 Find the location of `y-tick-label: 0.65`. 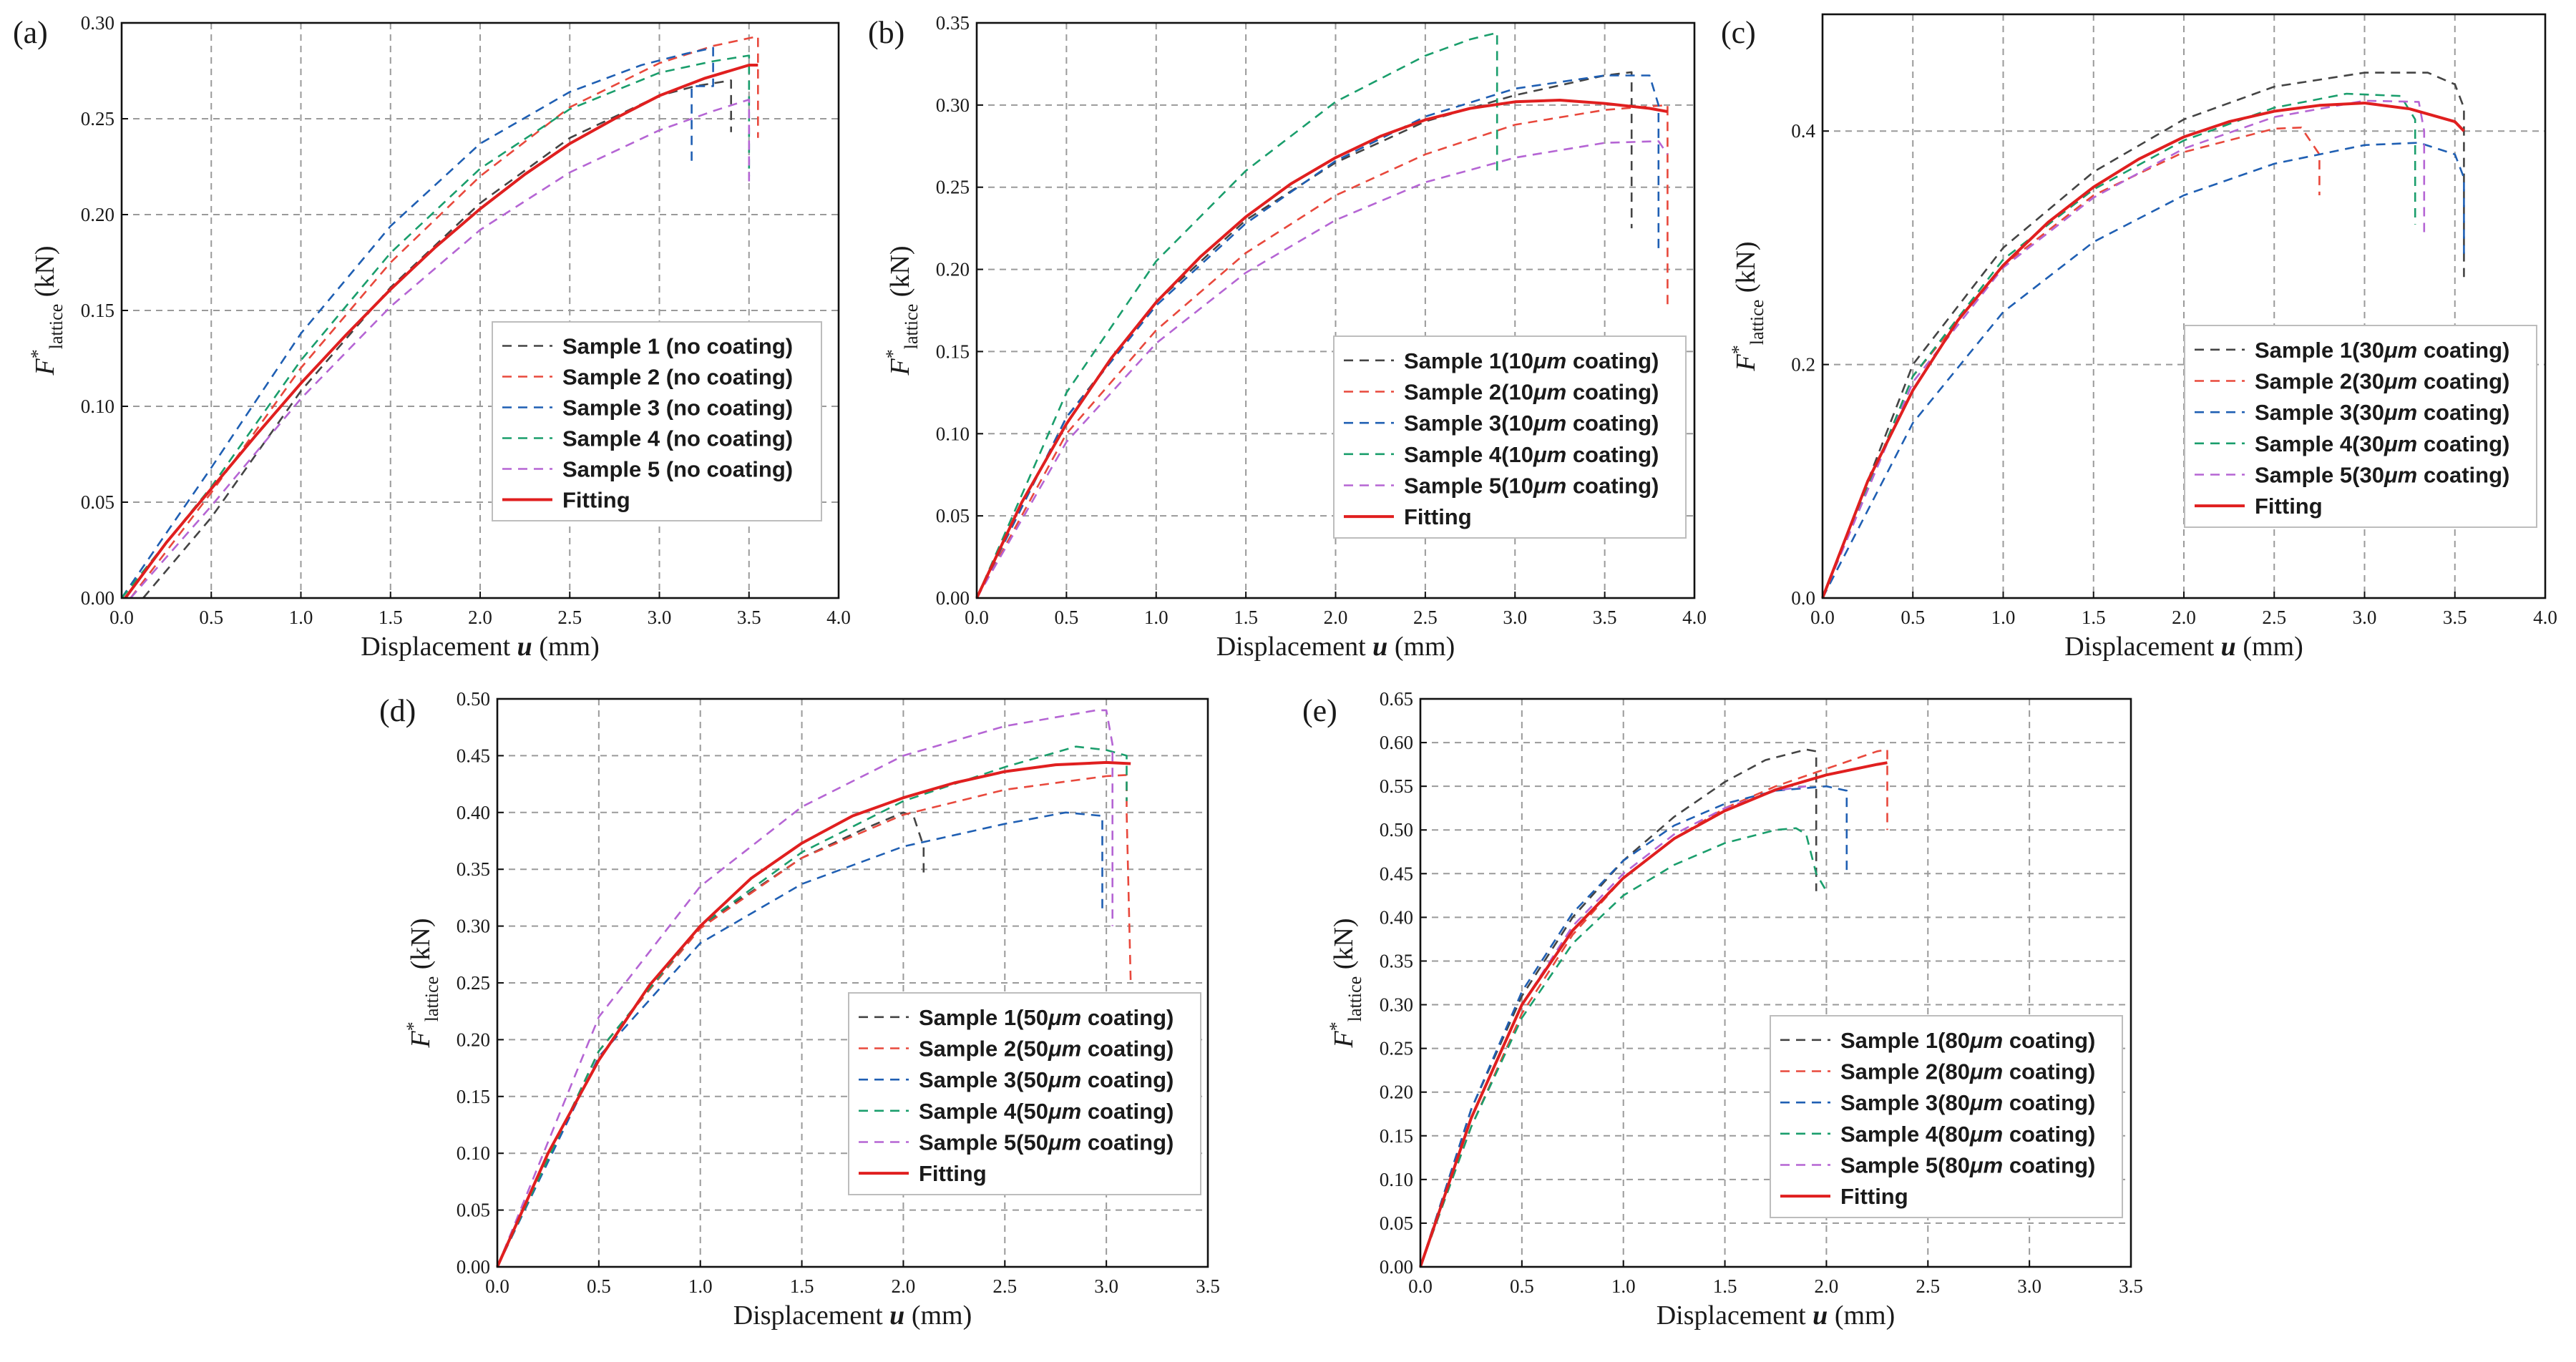

y-tick-label: 0.65 is located at coordinates (1396, 699).